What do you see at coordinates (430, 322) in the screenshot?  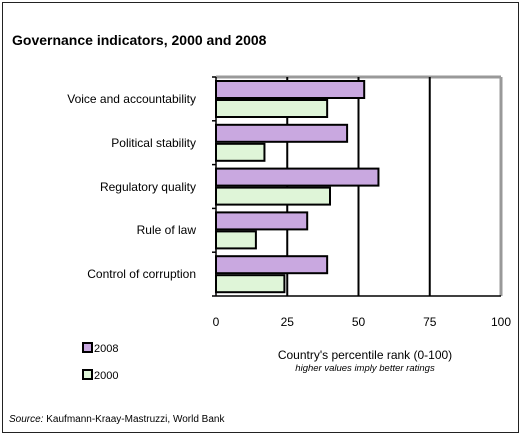 I see `x-tick-label-75: 75` at bounding box center [430, 322].